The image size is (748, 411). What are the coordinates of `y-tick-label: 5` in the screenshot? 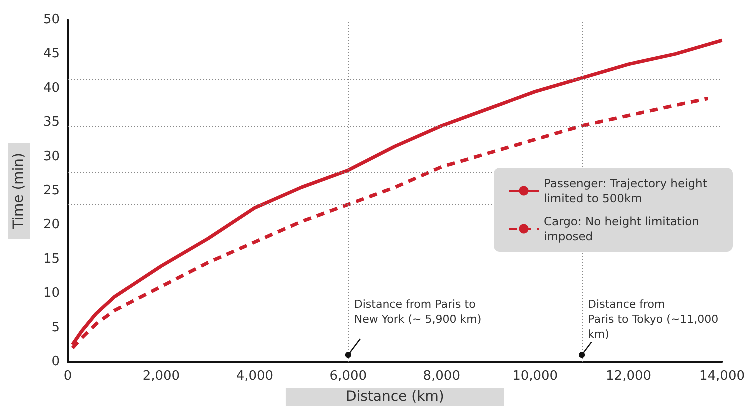 It's located at (56, 328).